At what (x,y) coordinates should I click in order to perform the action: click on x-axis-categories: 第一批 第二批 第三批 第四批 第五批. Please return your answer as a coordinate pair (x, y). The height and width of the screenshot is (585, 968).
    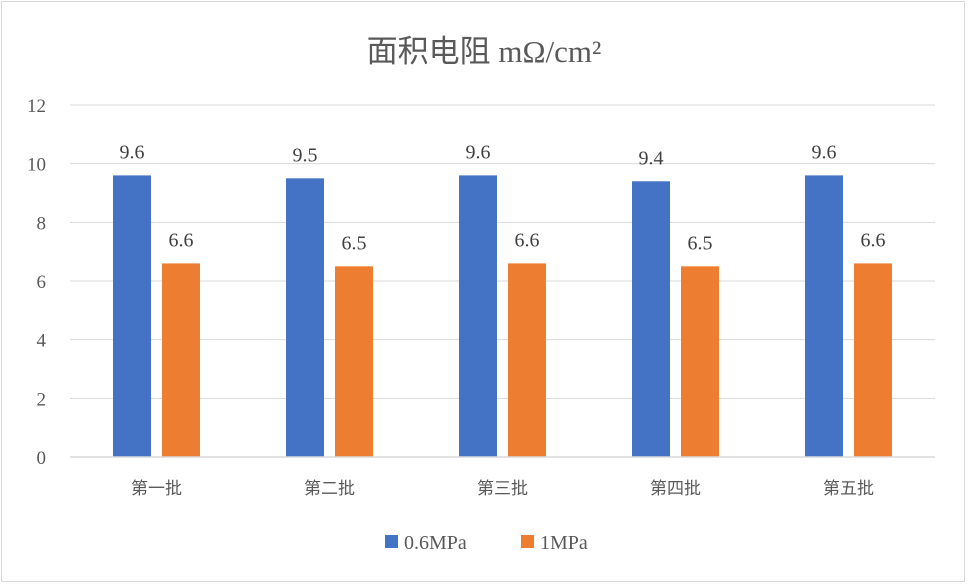
    Looking at the image, I should click on (502, 489).